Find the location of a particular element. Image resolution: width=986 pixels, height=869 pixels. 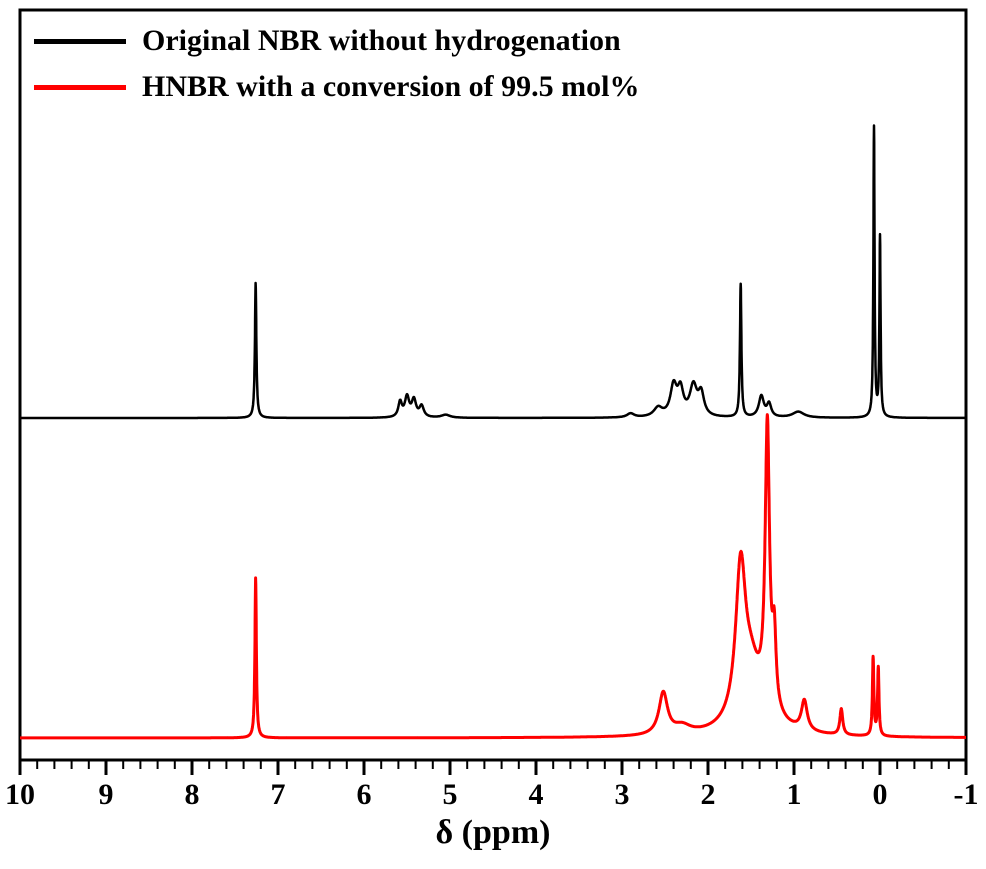

legend-label-nbr: Original NBR without hydrogenation is located at coordinates (381, 40).